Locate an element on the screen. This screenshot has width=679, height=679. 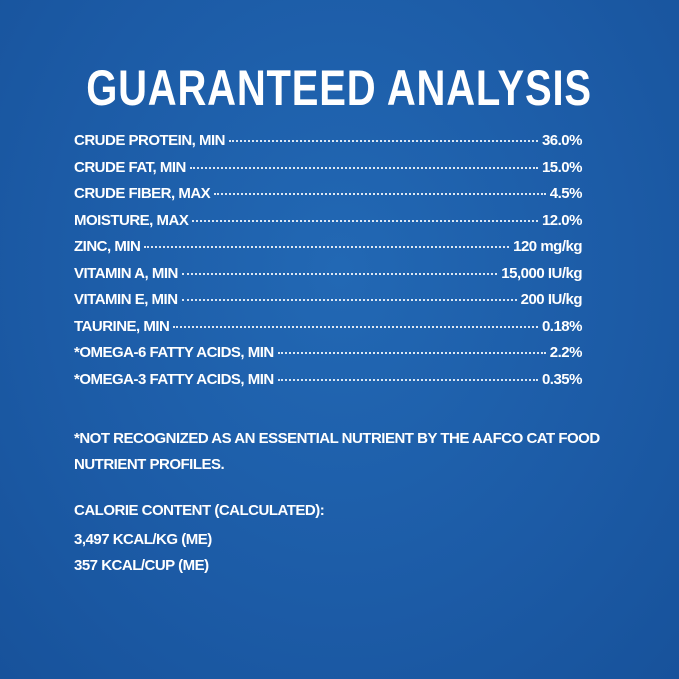
analysis-row: CRUDE FAT, MIN 15.0% is located at coordinates (328, 172).